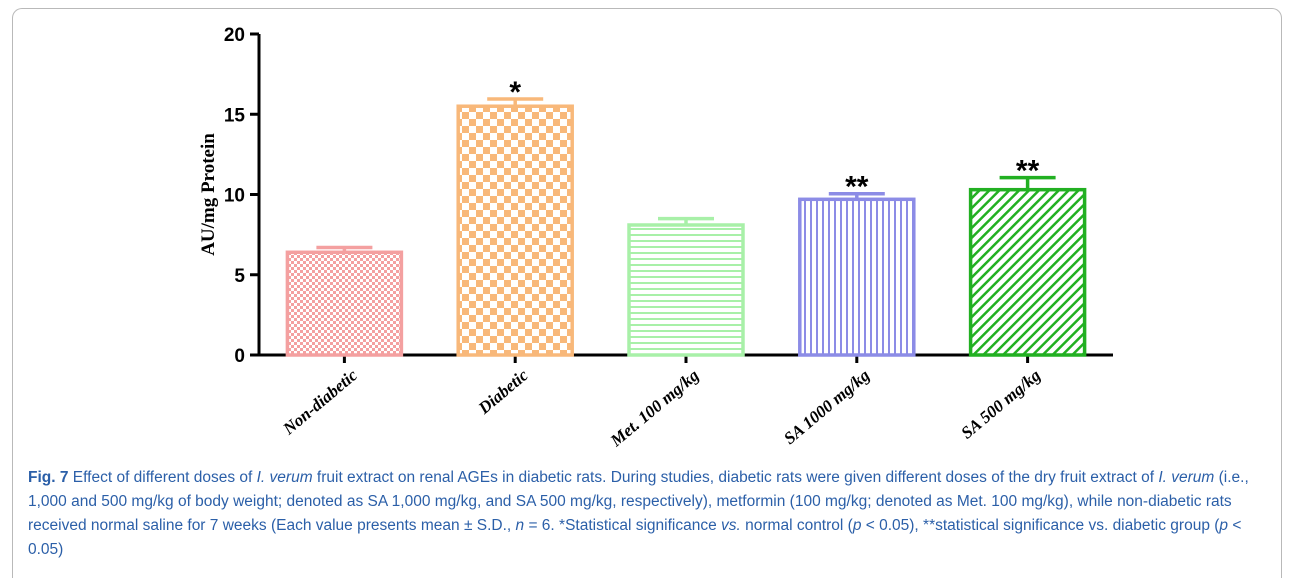 Image resolution: width=1295 pixels, height=578 pixels. I want to click on caption-p-var-2: p, so click(1224, 525).